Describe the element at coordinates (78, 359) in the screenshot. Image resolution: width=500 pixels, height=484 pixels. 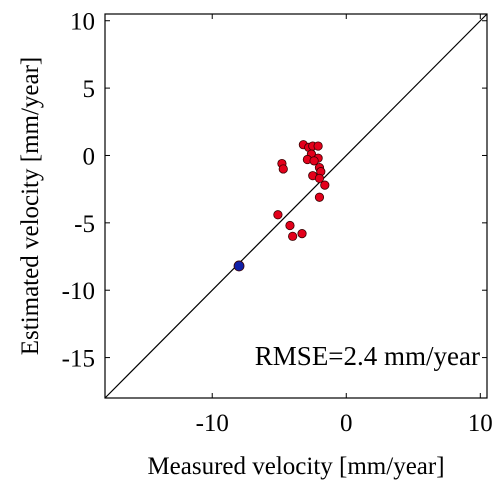
I see `y-tick-label: -15` at that location.